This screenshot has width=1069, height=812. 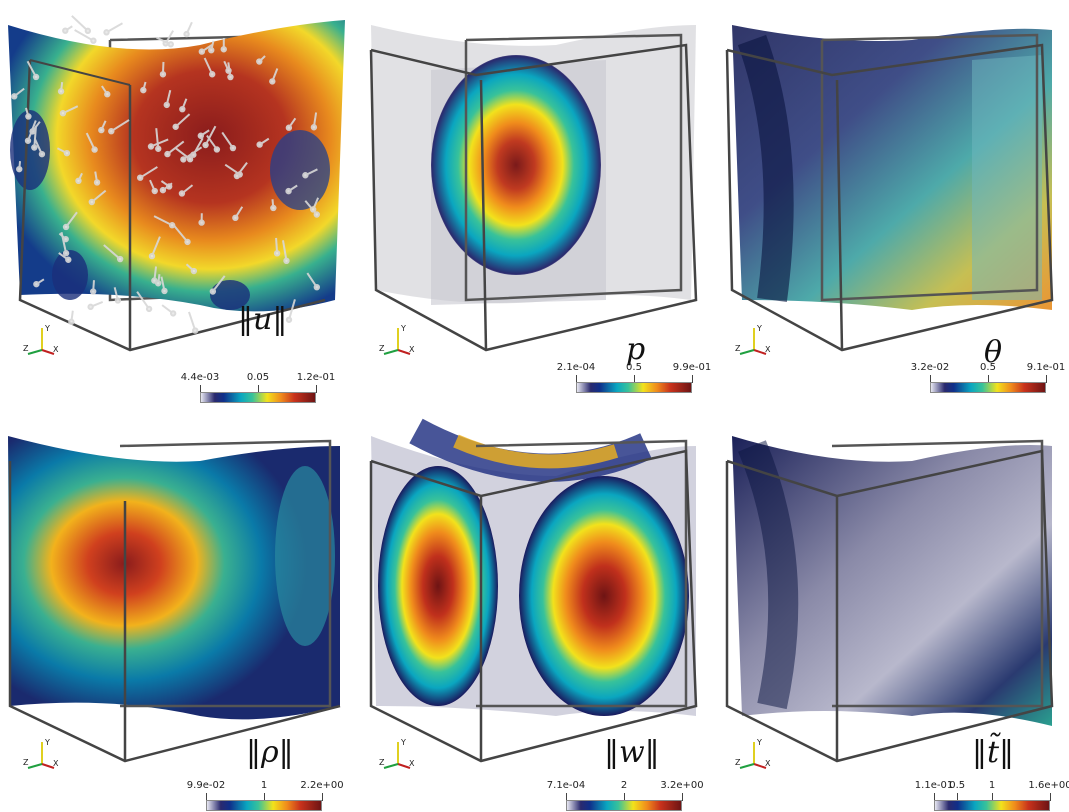 I want to click on render-vorticity-field, so click(x=533, y=590).